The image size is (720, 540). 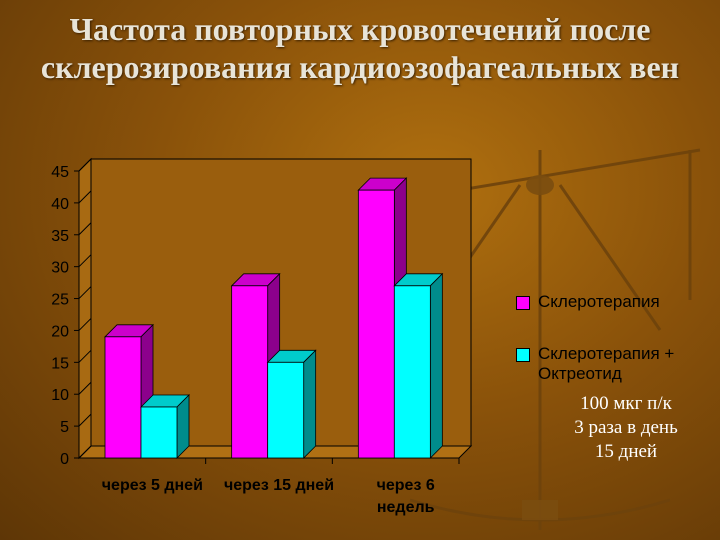 I want to click on y-tick-label: 10, so click(x=60, y=395).